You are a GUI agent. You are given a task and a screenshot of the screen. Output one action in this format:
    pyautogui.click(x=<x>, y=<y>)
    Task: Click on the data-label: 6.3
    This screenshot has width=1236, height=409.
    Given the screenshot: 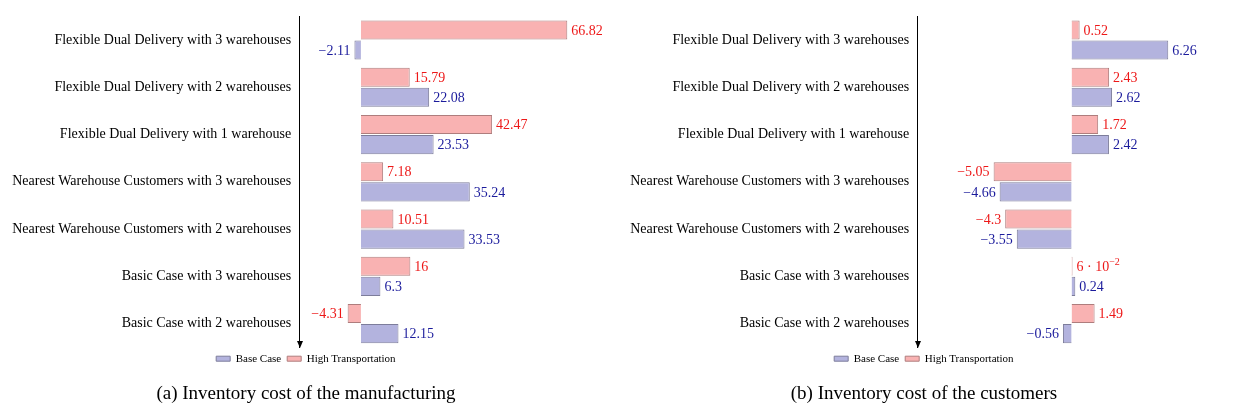 What is the action you would take?
    pyautogui.click(x=393, y=287)
    